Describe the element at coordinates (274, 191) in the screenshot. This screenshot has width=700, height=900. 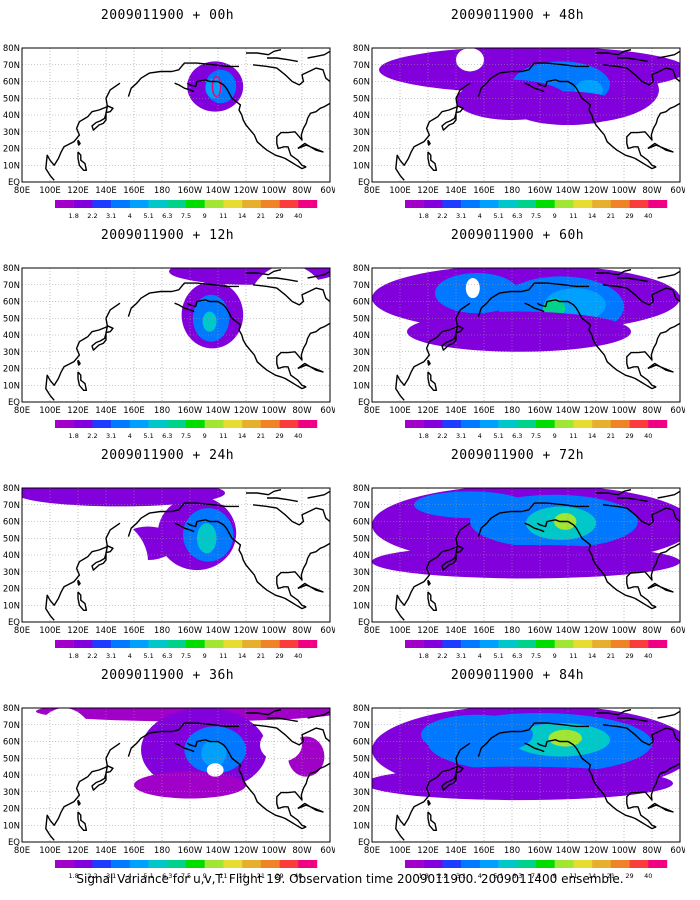
I see `lon-tick-label: 100W` at that location.